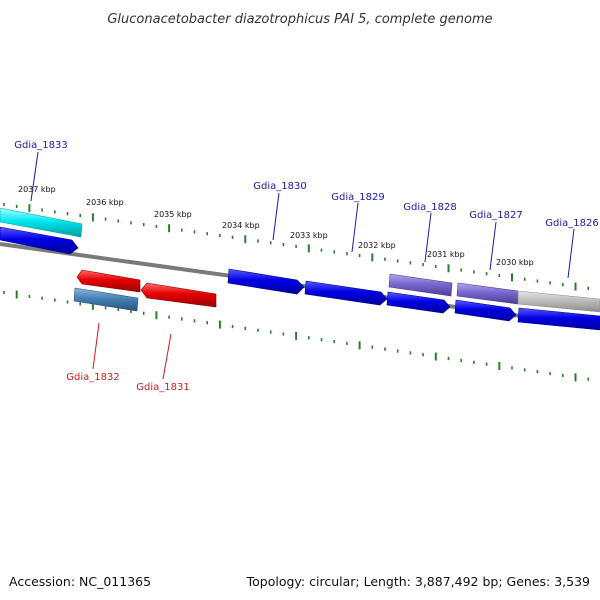 The image size is (600, 600). I want to click on gene-label-gdia-1829: Gdia_1829, so click(357, 197).